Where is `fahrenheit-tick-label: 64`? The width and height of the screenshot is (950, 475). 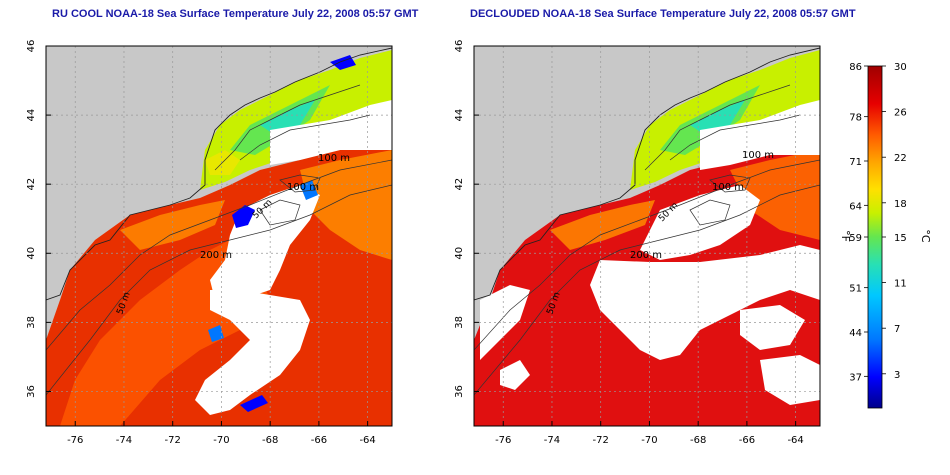 fahrenheit-tick-label: 64 is located at coordinates (855, 206).